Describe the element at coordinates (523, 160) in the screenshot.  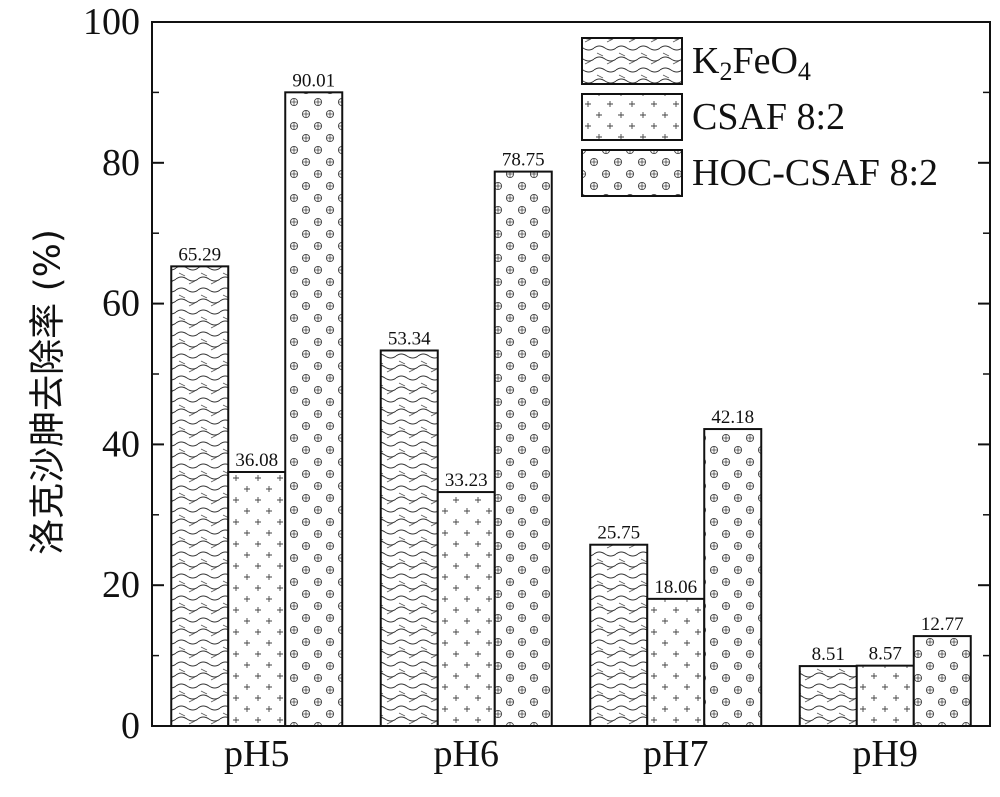
I see `data-label: 78.75` at that location.